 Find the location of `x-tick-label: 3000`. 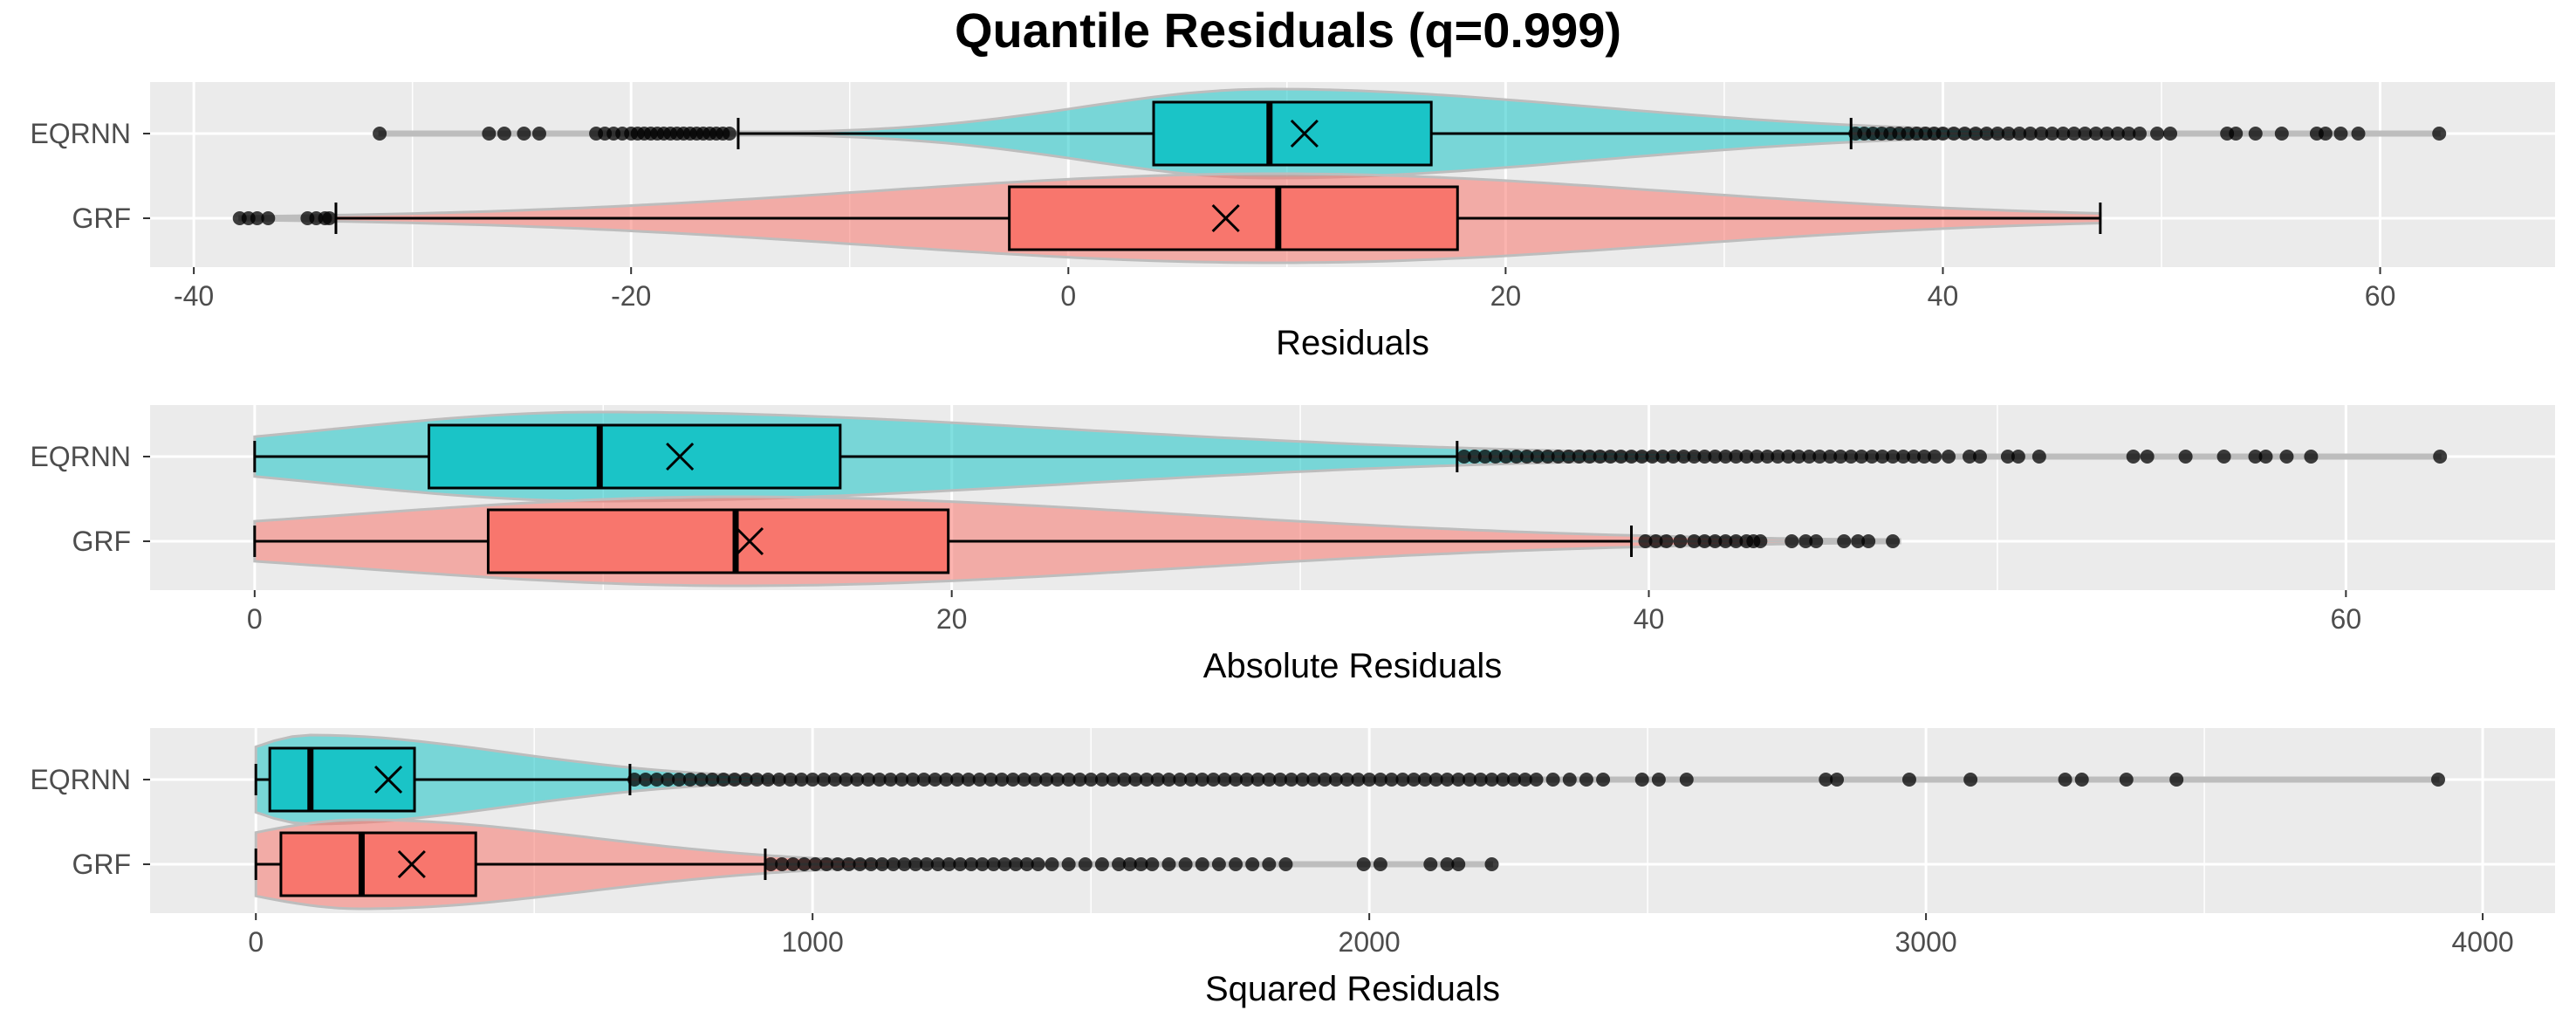

x-tick-label: 3000 is located at coordinates (1926, 942).